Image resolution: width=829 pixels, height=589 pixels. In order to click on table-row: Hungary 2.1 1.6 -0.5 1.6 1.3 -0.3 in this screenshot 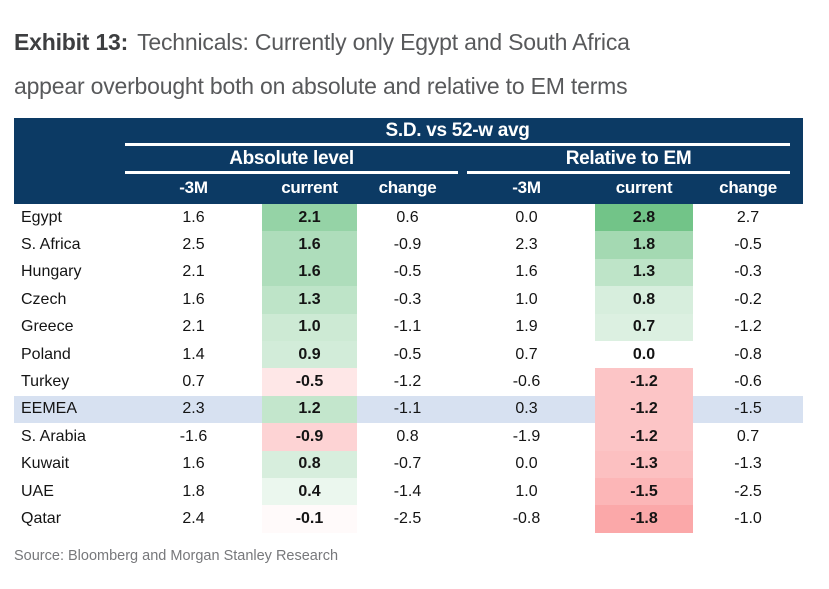, I will do `click(408, 272)`.